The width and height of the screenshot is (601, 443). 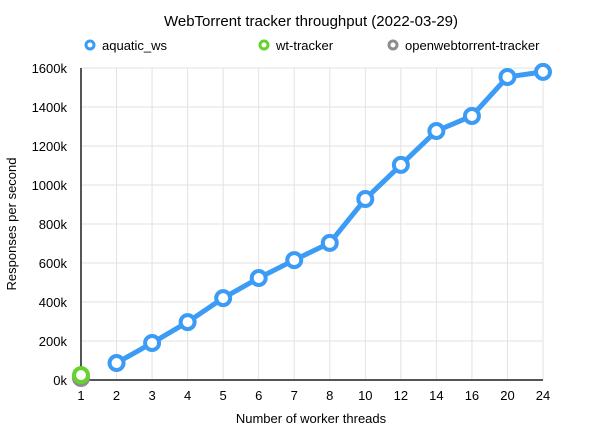 I want to click on x-tick-label: 10, so click(x=365, y=395).